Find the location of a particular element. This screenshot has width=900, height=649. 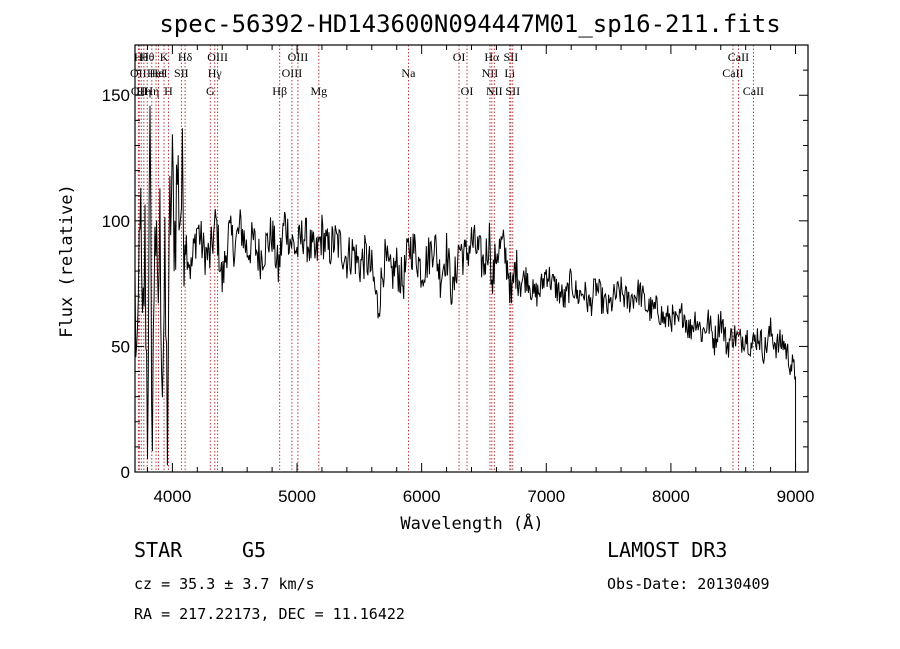

x-tick-label: 5000 is located at coordinates (297, 496).